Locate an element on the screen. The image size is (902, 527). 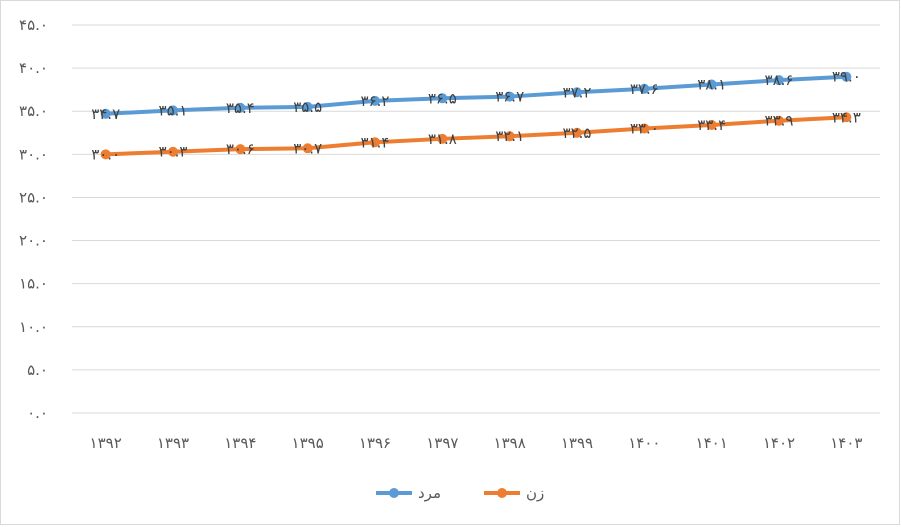
data-label: ۳۸.۱ is located at coordinates (711, 84).